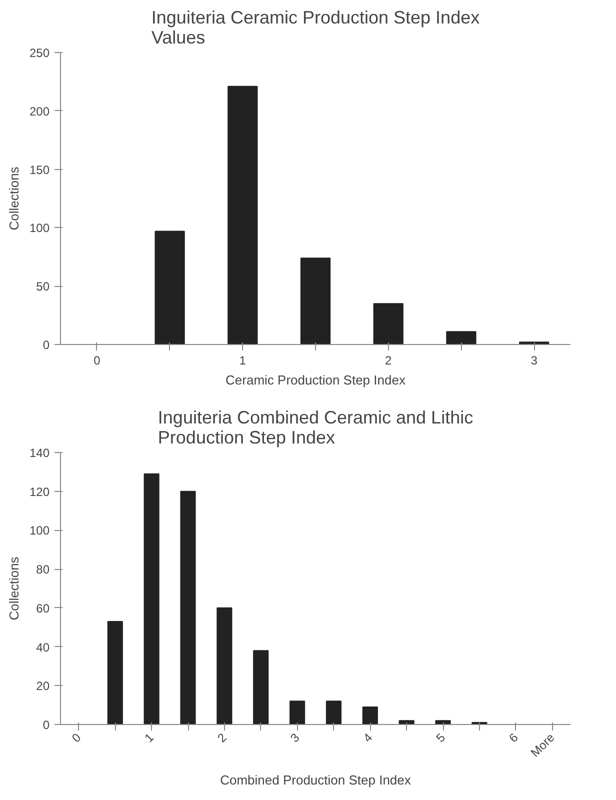 The height and width of the screenshot is (800, 616). Describe the element at coordinates (43, 647) in the screenshot. I see `y-tick-label: 40` at that location.